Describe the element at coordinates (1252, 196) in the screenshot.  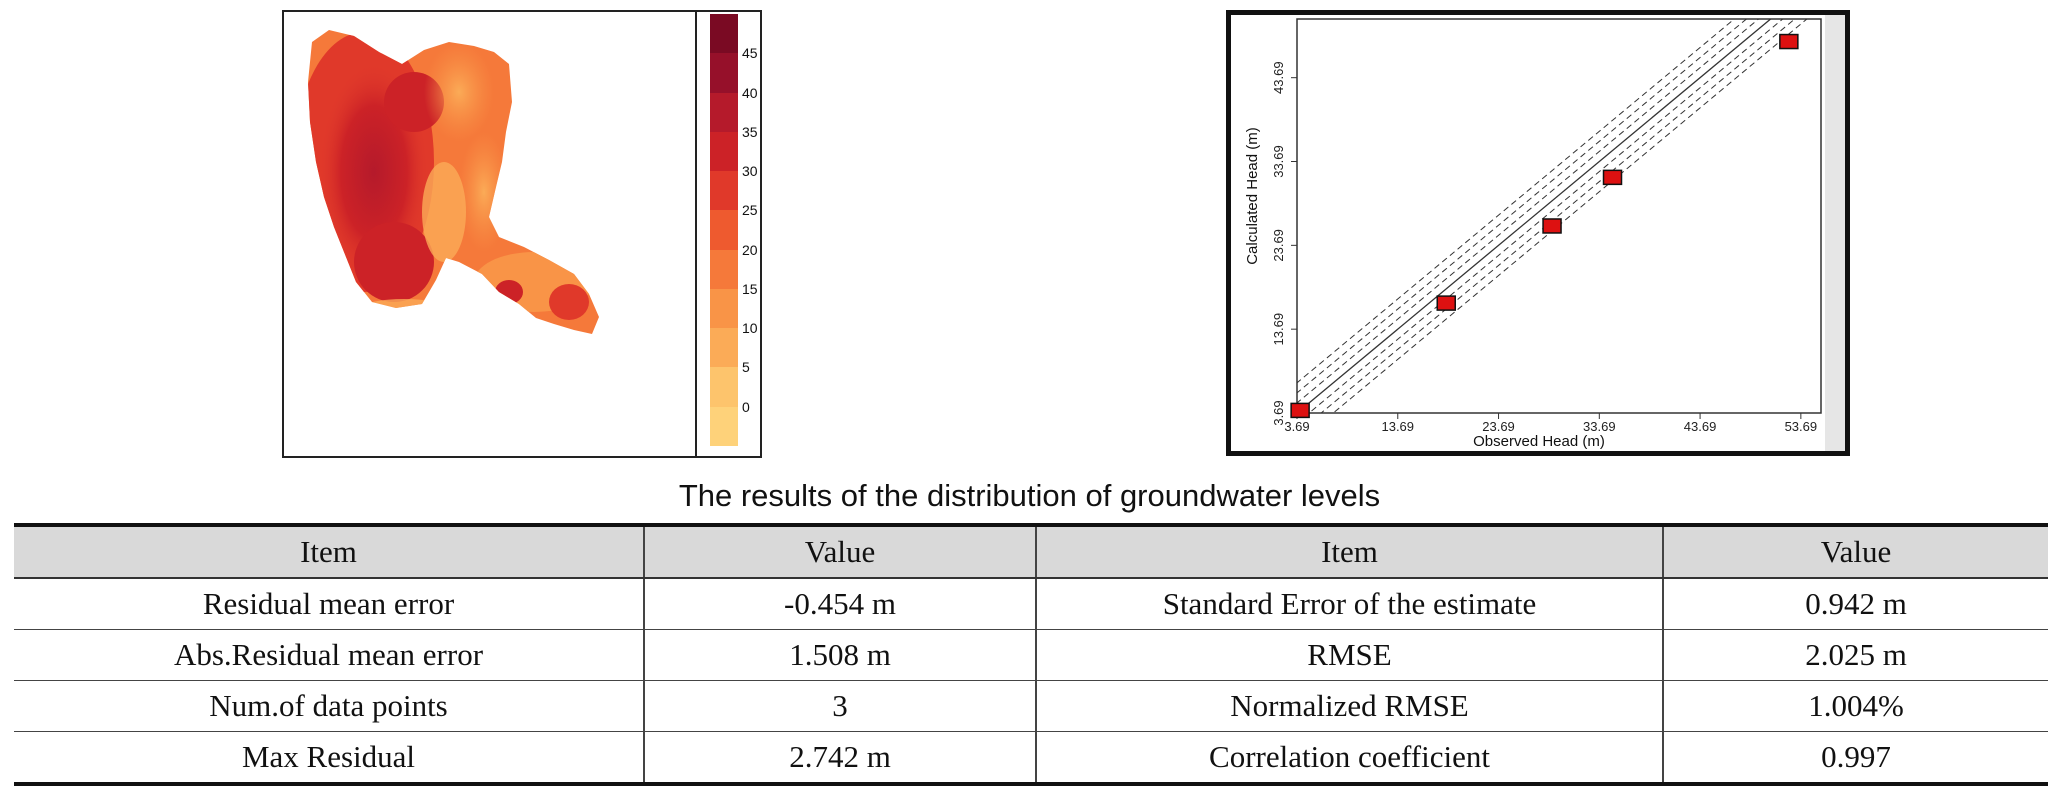
I see `y-axis-label: Calculated Head (m)` at that location.